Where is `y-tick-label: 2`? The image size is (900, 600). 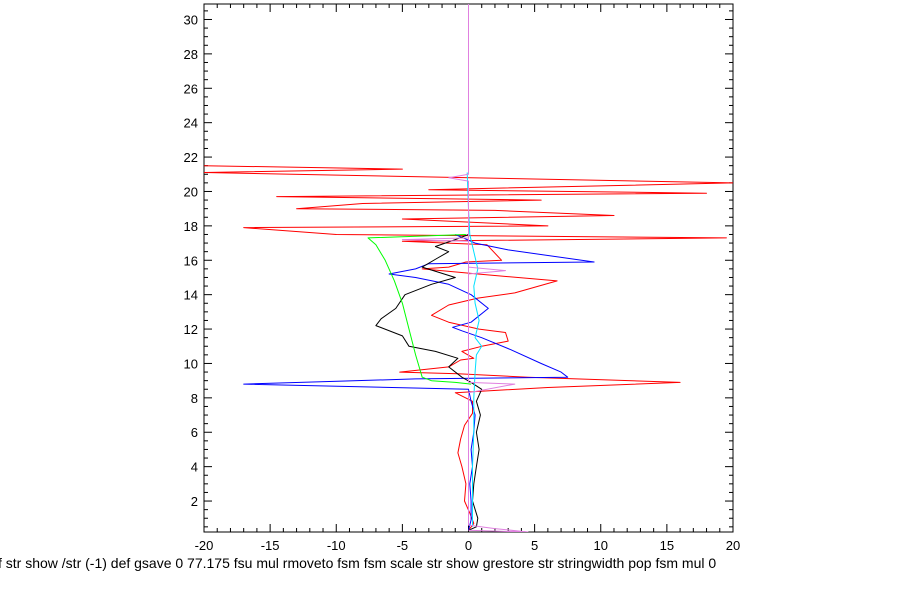 y-tick-label: 2 is located at coordinates (194, 501).